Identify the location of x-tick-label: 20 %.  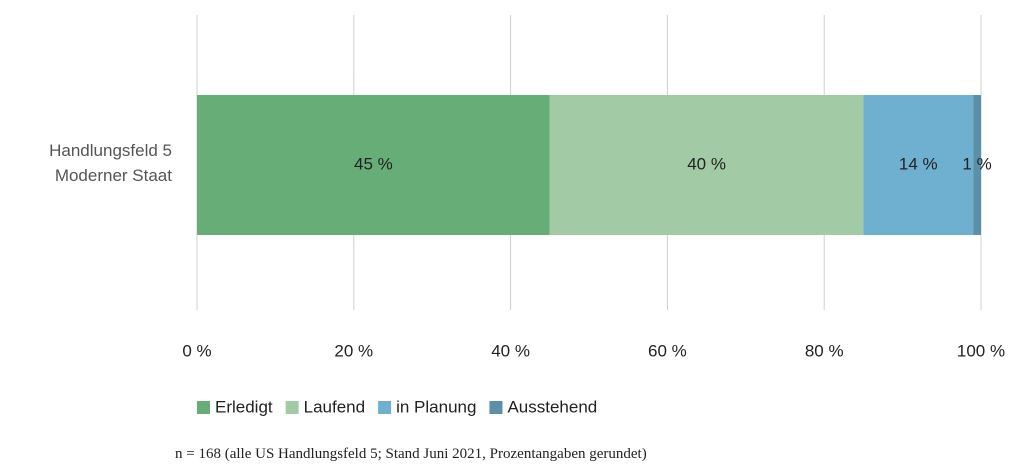
(353, 350).